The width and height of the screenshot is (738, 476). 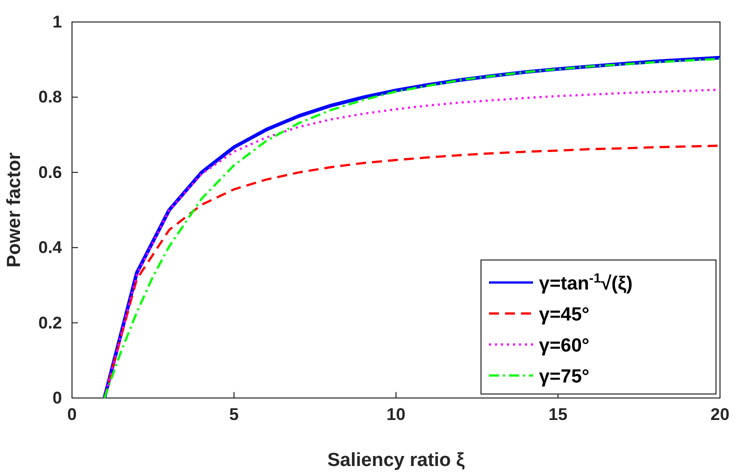 What do you see at coordinates (14, 210) in the screenshot?
I see `y-axis-title: Power factor` at bounding box center [14, 210].